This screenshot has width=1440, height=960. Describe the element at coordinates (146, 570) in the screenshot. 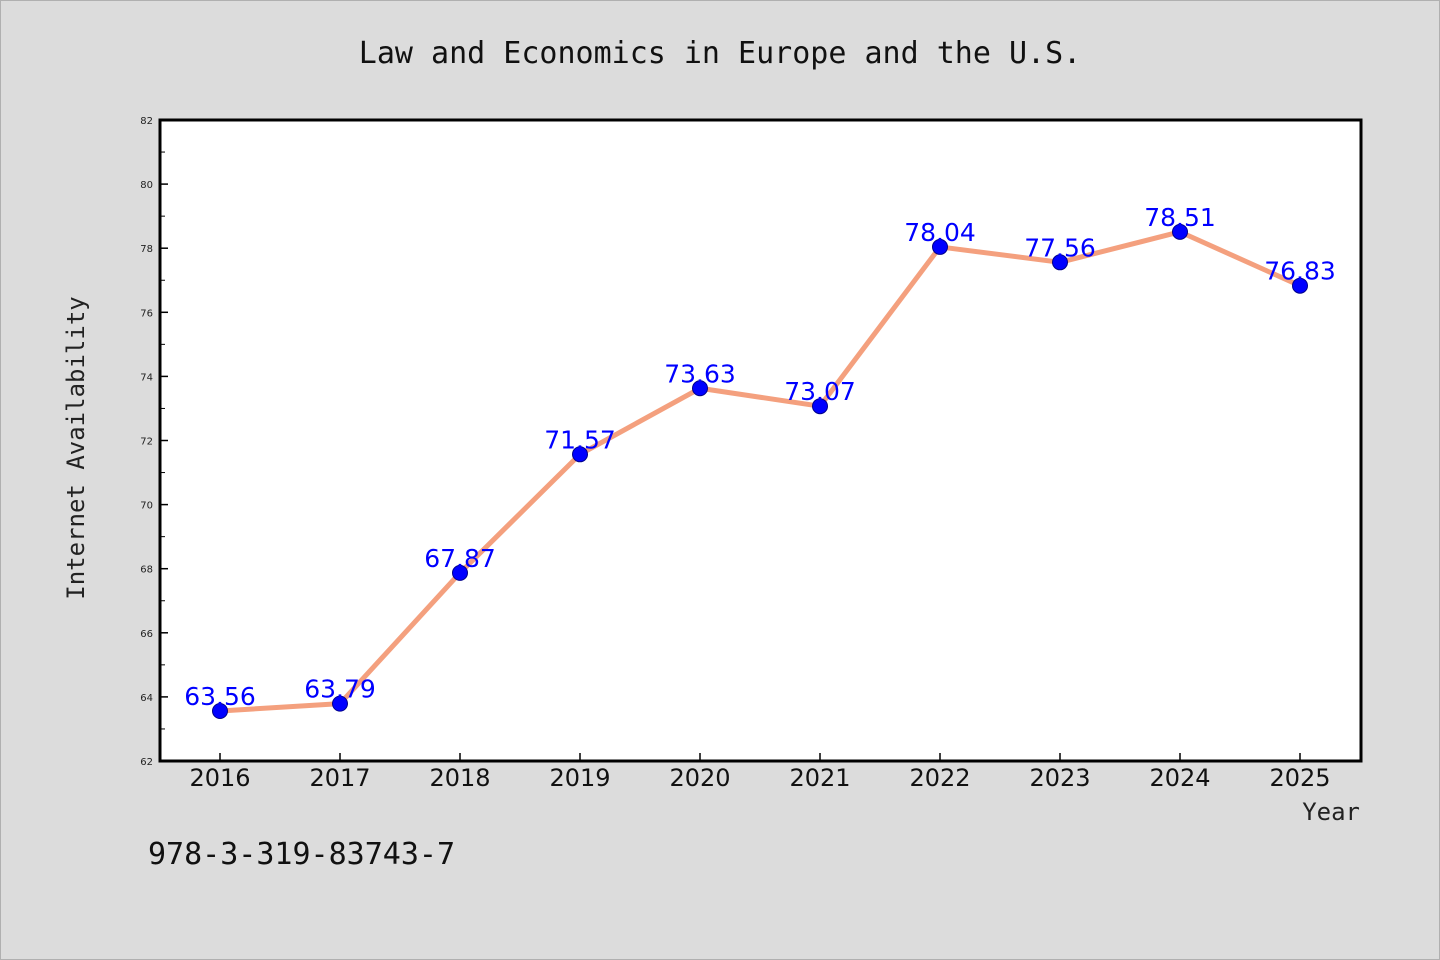

I see `y-tick-label: 68` at that location.